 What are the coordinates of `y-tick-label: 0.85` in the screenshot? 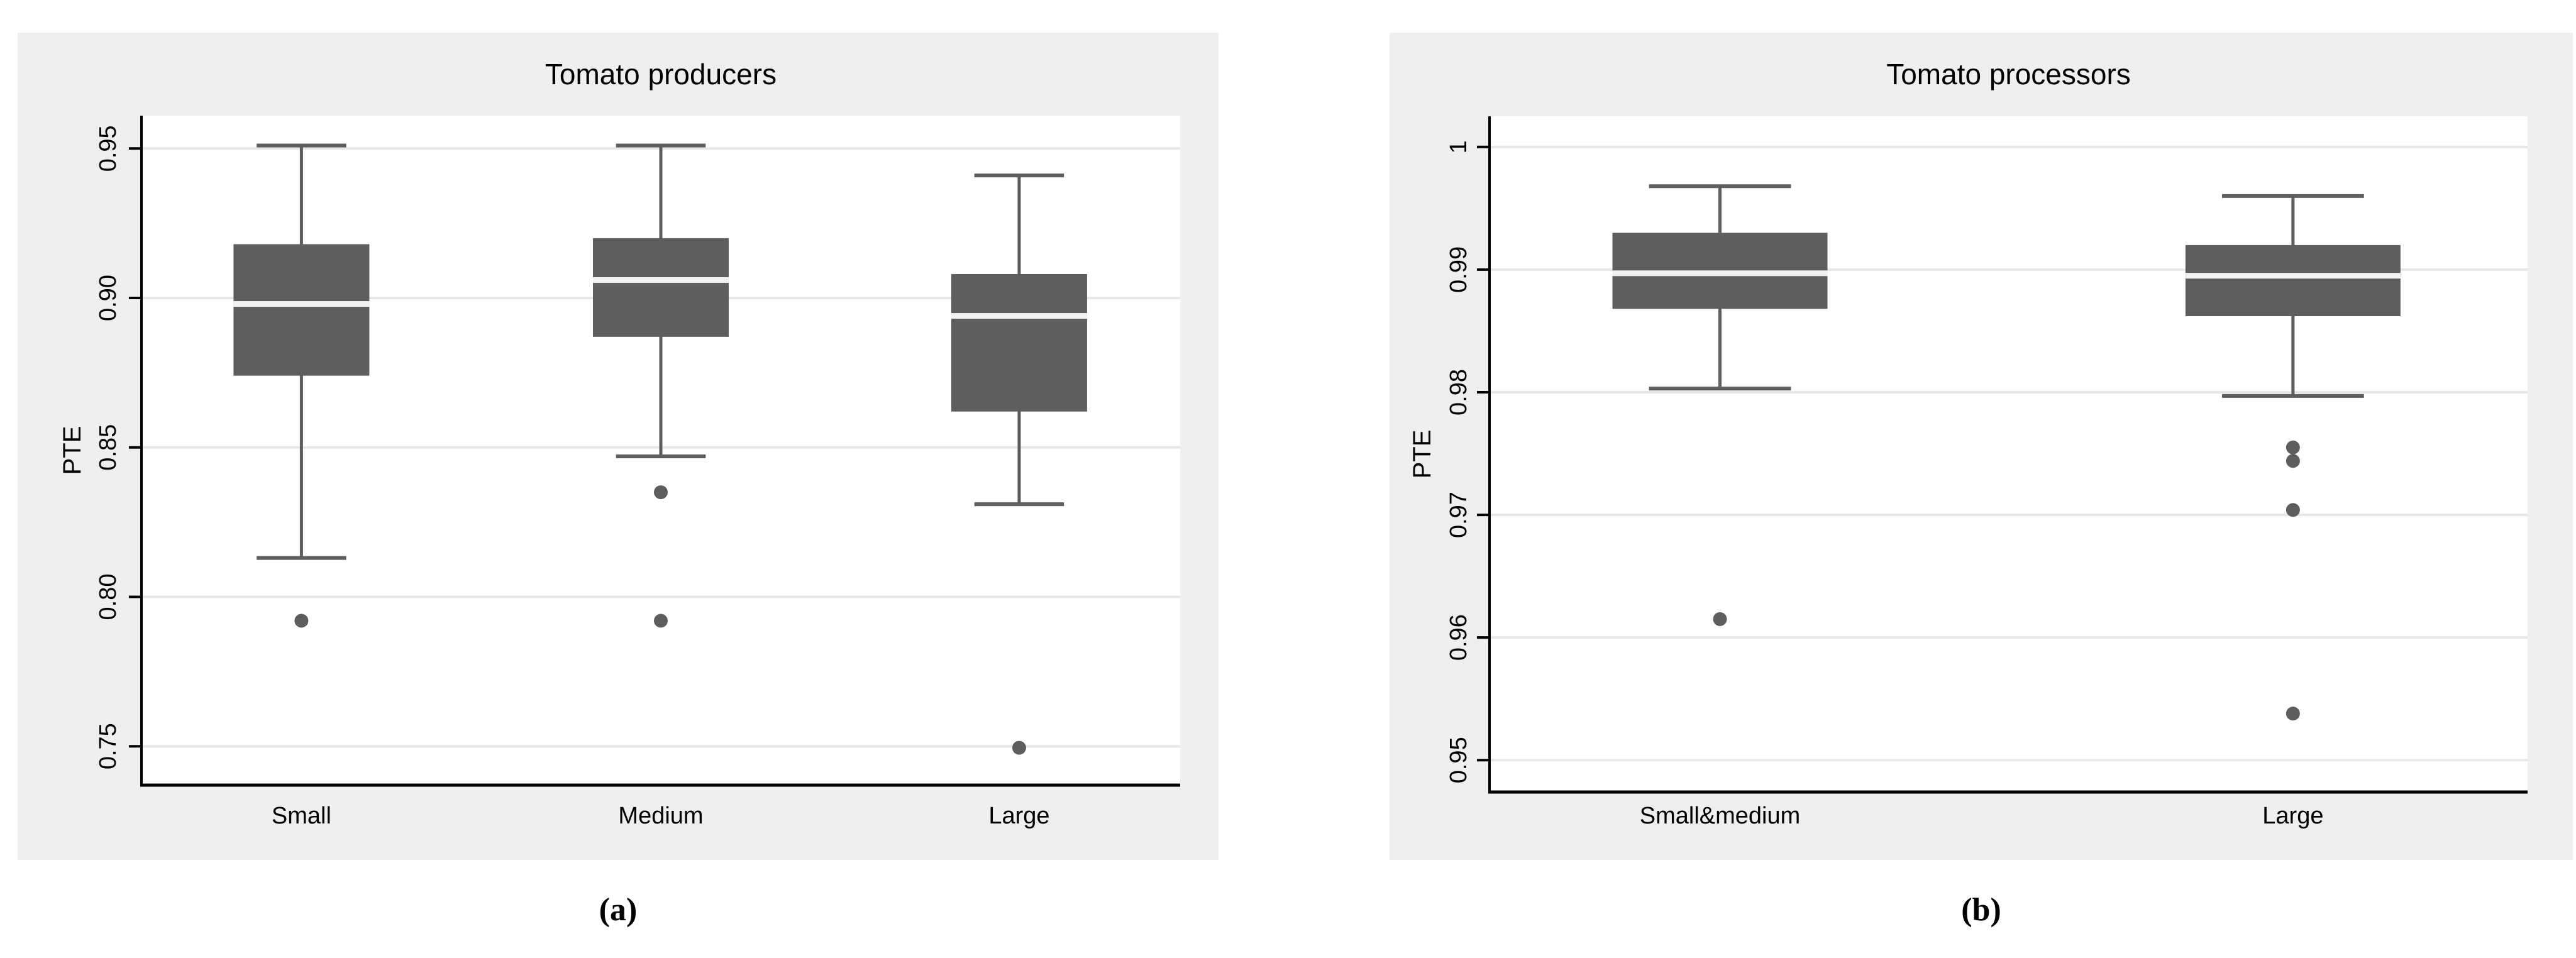 It's located at (108, 447).